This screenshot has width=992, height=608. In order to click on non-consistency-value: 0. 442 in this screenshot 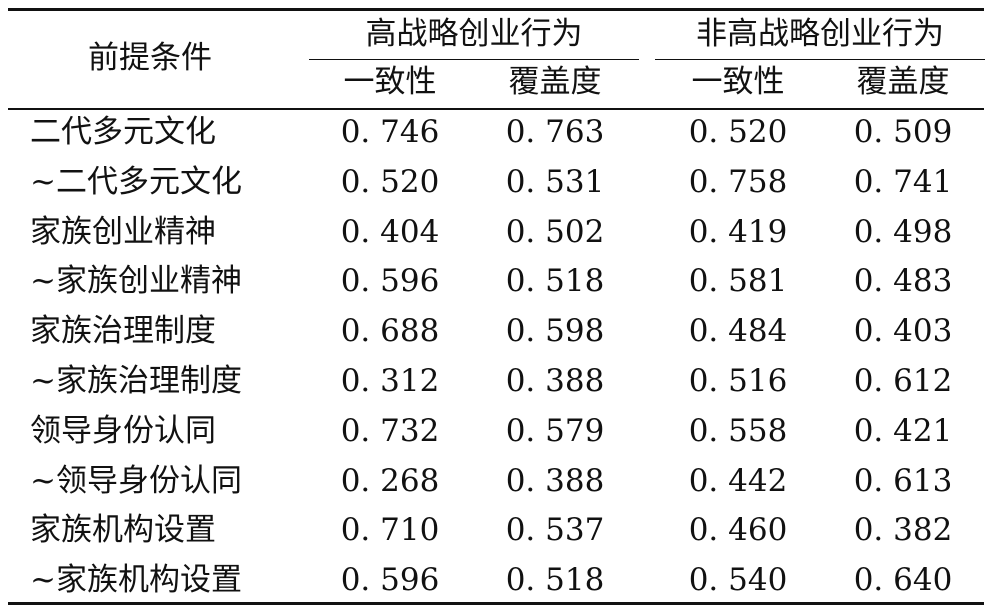, I will do `click(738, 480)`.